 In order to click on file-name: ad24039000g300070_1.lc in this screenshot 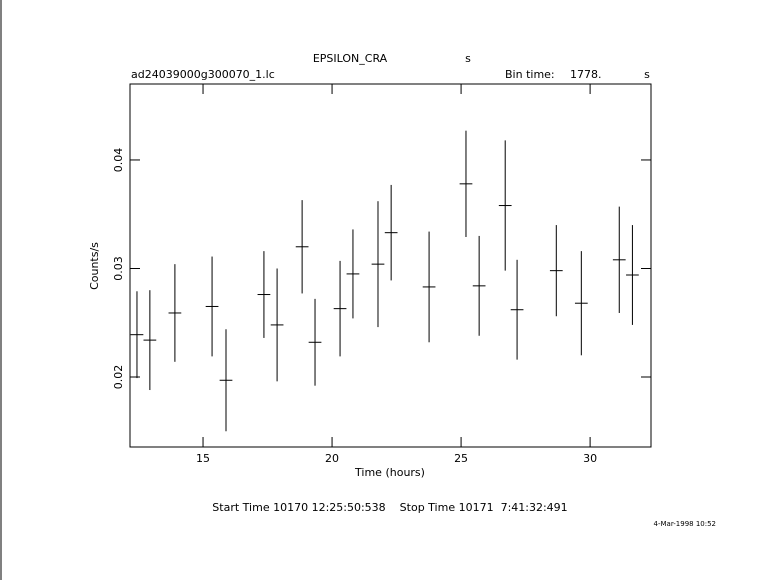, I will do `click(203, 74)`.